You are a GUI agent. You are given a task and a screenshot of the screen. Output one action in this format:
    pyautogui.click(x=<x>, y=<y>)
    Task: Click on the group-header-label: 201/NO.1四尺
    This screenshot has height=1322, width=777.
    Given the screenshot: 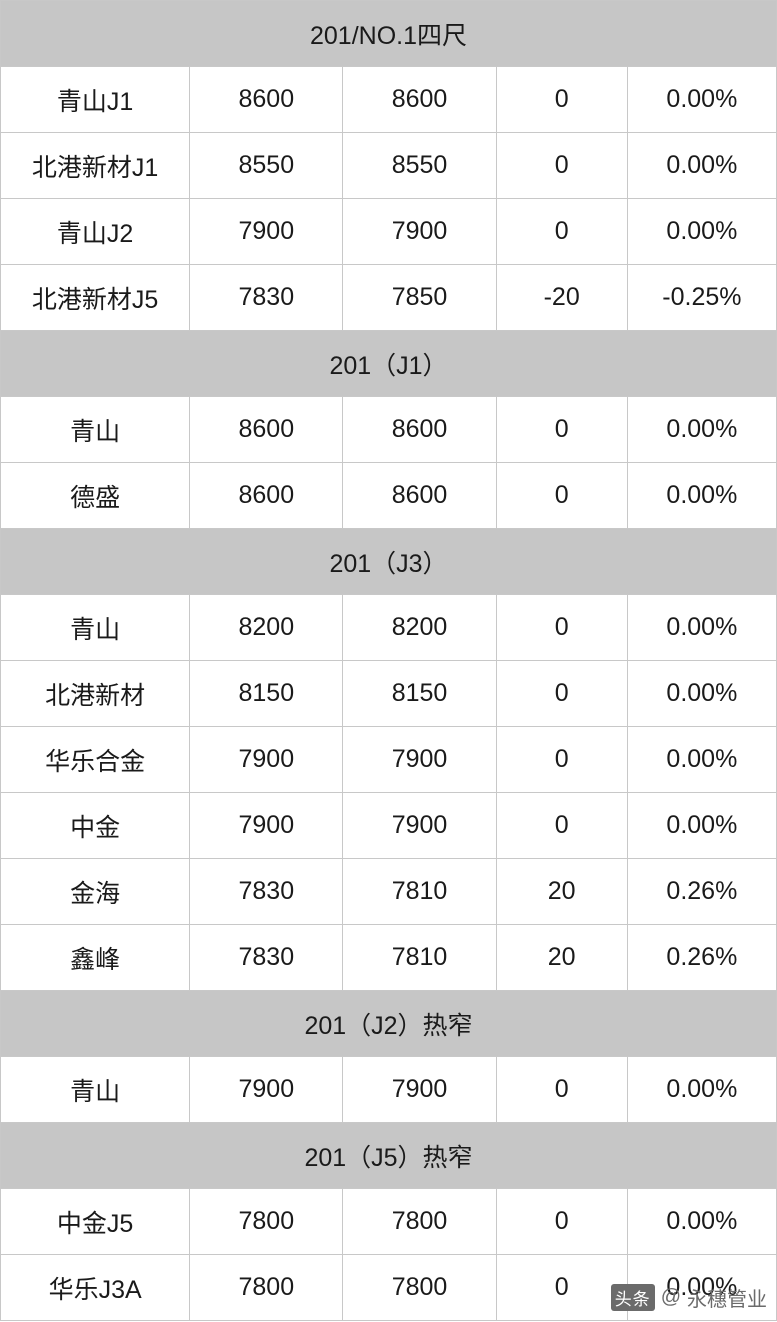 What is the action you would take?
    pyautogui.click(x=388, y=33)
    